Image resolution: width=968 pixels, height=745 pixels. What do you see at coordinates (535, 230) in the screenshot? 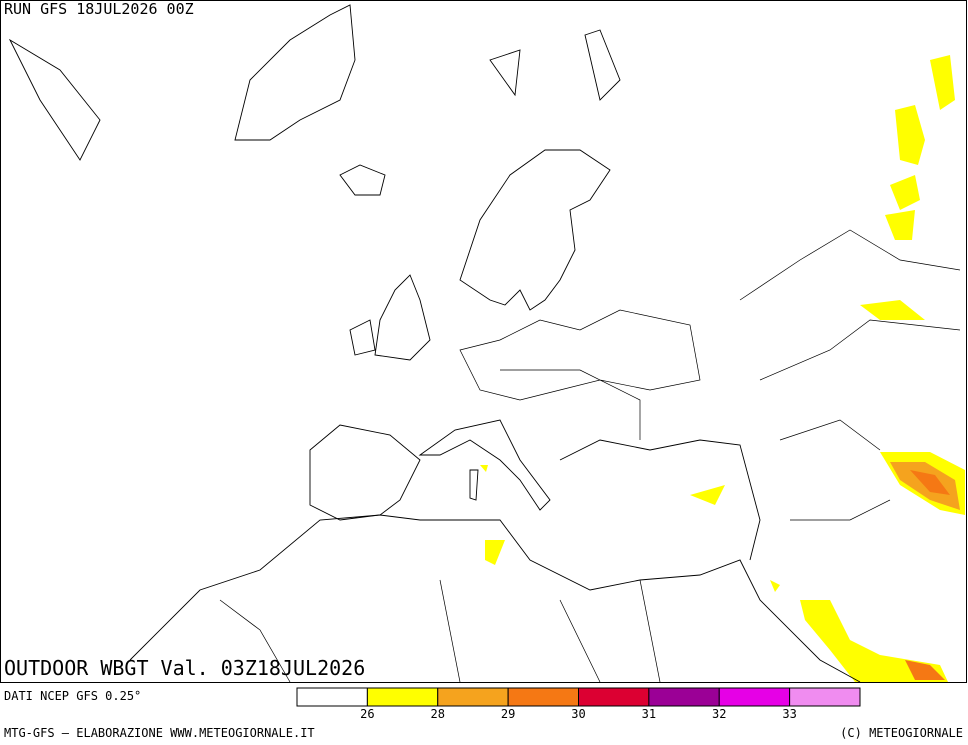
I see `scandinavia` at bounding box center [535, 230].